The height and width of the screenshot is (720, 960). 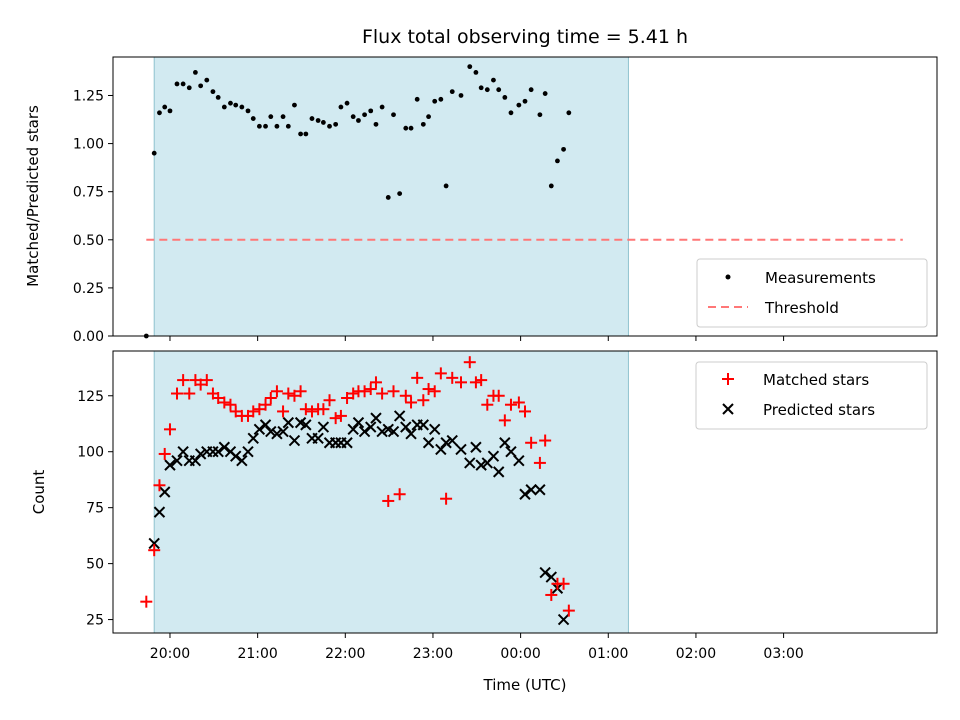 What do you see at coordinates (39, 492) in the screenshot?
I see `bottom-y-axis-label: Count` at bounding box center [39, 492].